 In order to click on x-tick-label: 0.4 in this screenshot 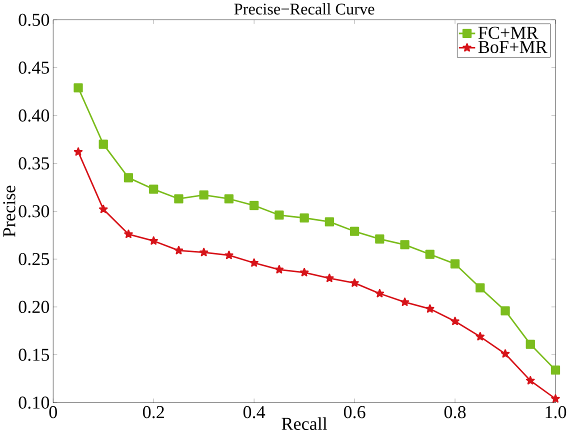, I will do `click(254, 412)`.